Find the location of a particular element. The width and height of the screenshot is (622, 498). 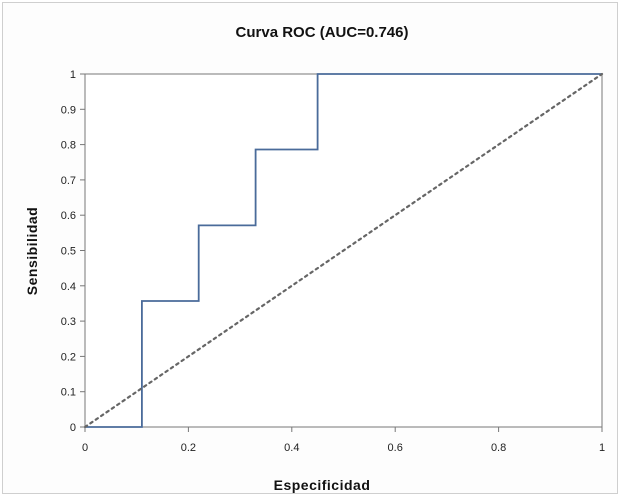

y-tick-label: 0.2 is located at coordinates (68, 357).